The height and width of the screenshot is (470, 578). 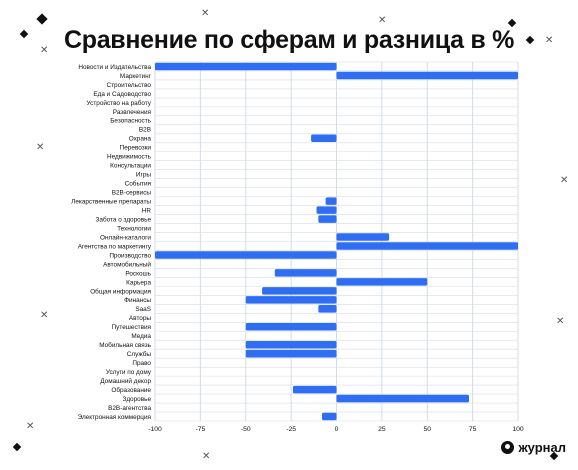 I want to click on x-tick-label: -50, so click(x=246, y=429).